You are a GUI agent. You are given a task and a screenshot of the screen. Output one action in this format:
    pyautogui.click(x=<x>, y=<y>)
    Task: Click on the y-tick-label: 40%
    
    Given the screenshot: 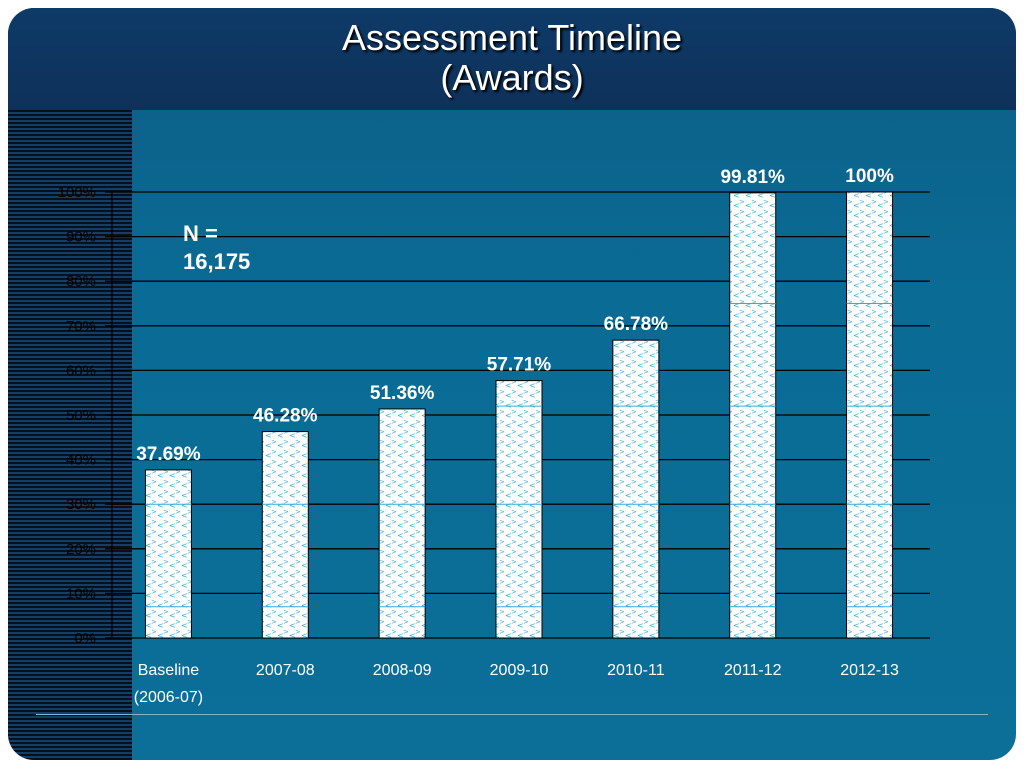 What is the action you would take?
    pyautogui.click(x=81, y=460)
    